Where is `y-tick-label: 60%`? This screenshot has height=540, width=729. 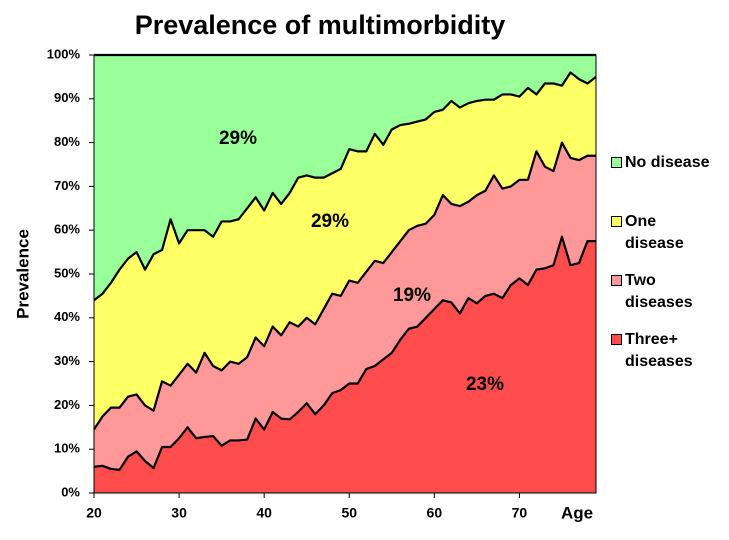 y-tick-label: 60% is located at coordinates (67, 229).